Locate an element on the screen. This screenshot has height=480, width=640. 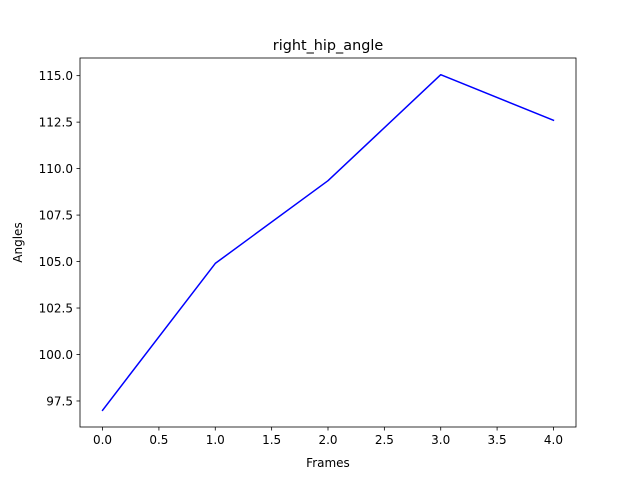
x-tick-label: 2.0 is located at coordinates (327, 440).